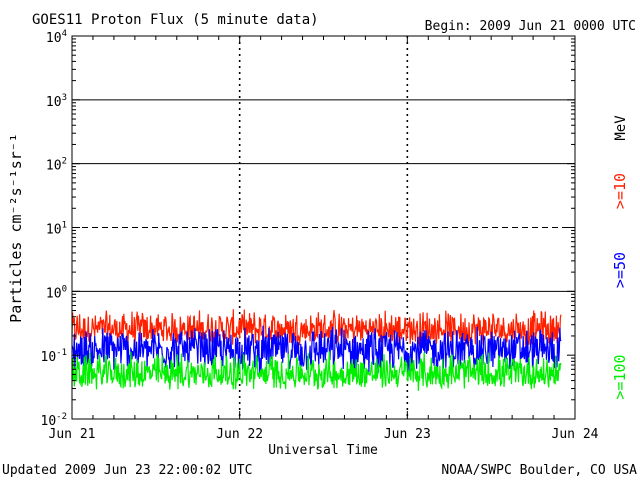 This screenshot has height=480, width=640. I want to click on legend-entry: >=10, so click(620, 191).